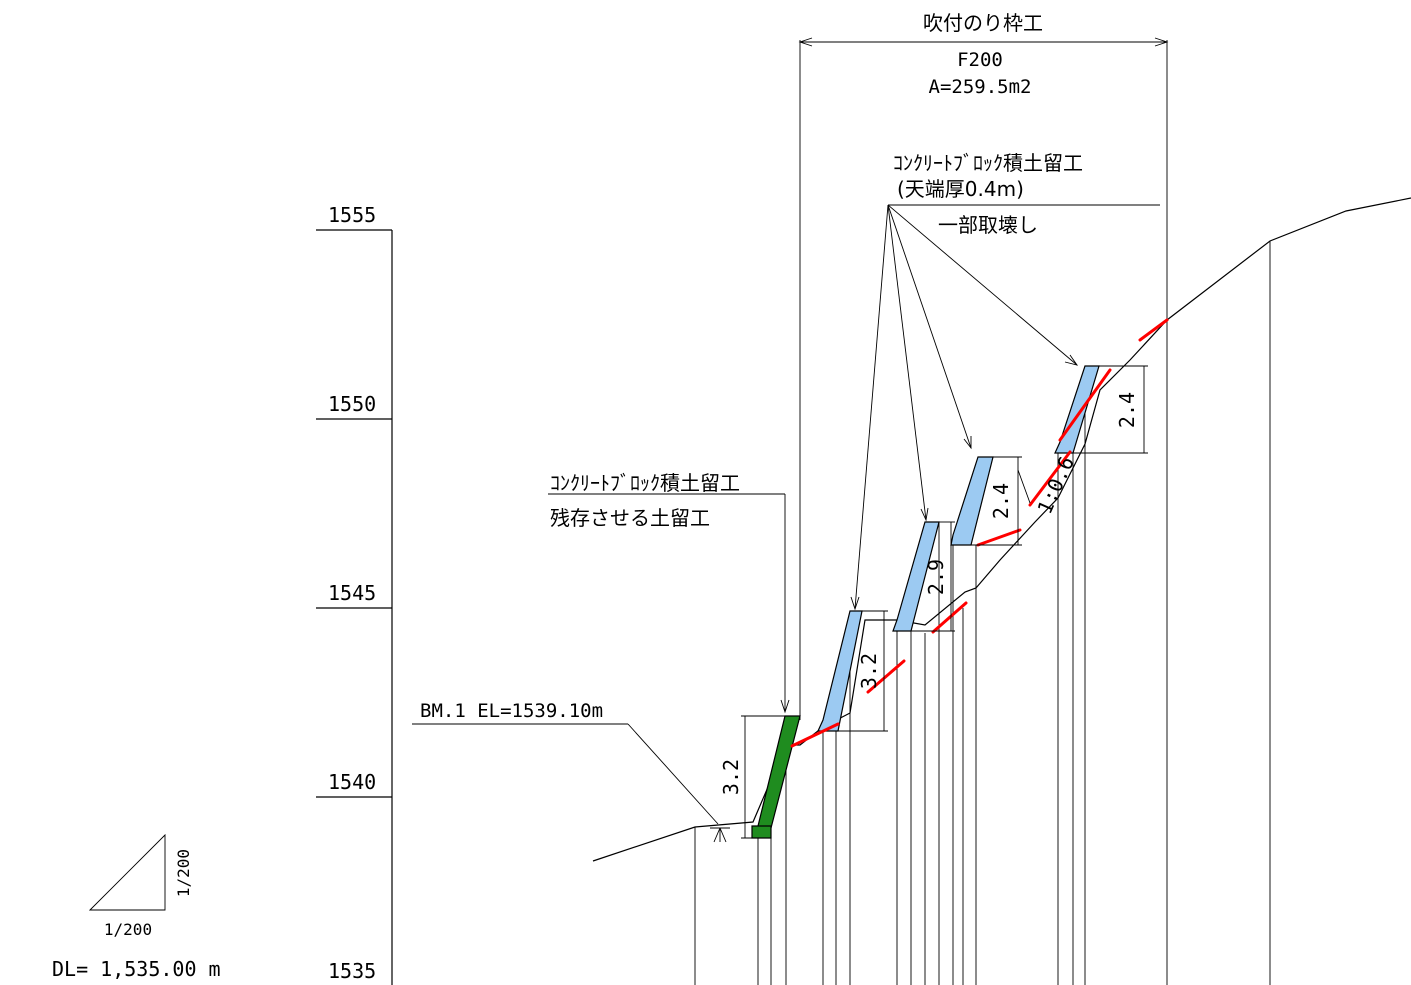  I want to click on scale-horizontal-label: 1/200, so click(128, 929).